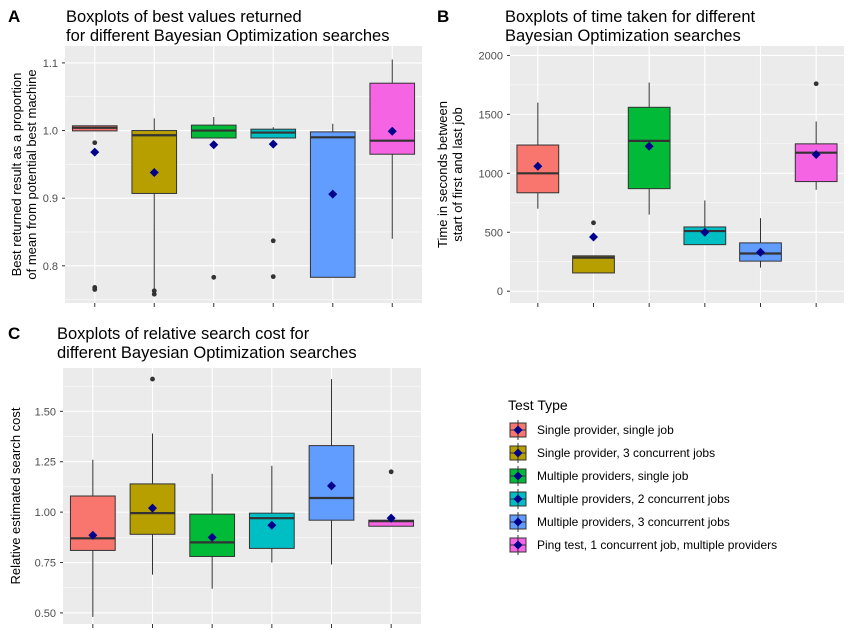 The width and height of the screenshot is (856, 635). Describe the element at coordinates (442, 174) in the screenshot. I see `y-axis-label: Time in seconds between` at that location.